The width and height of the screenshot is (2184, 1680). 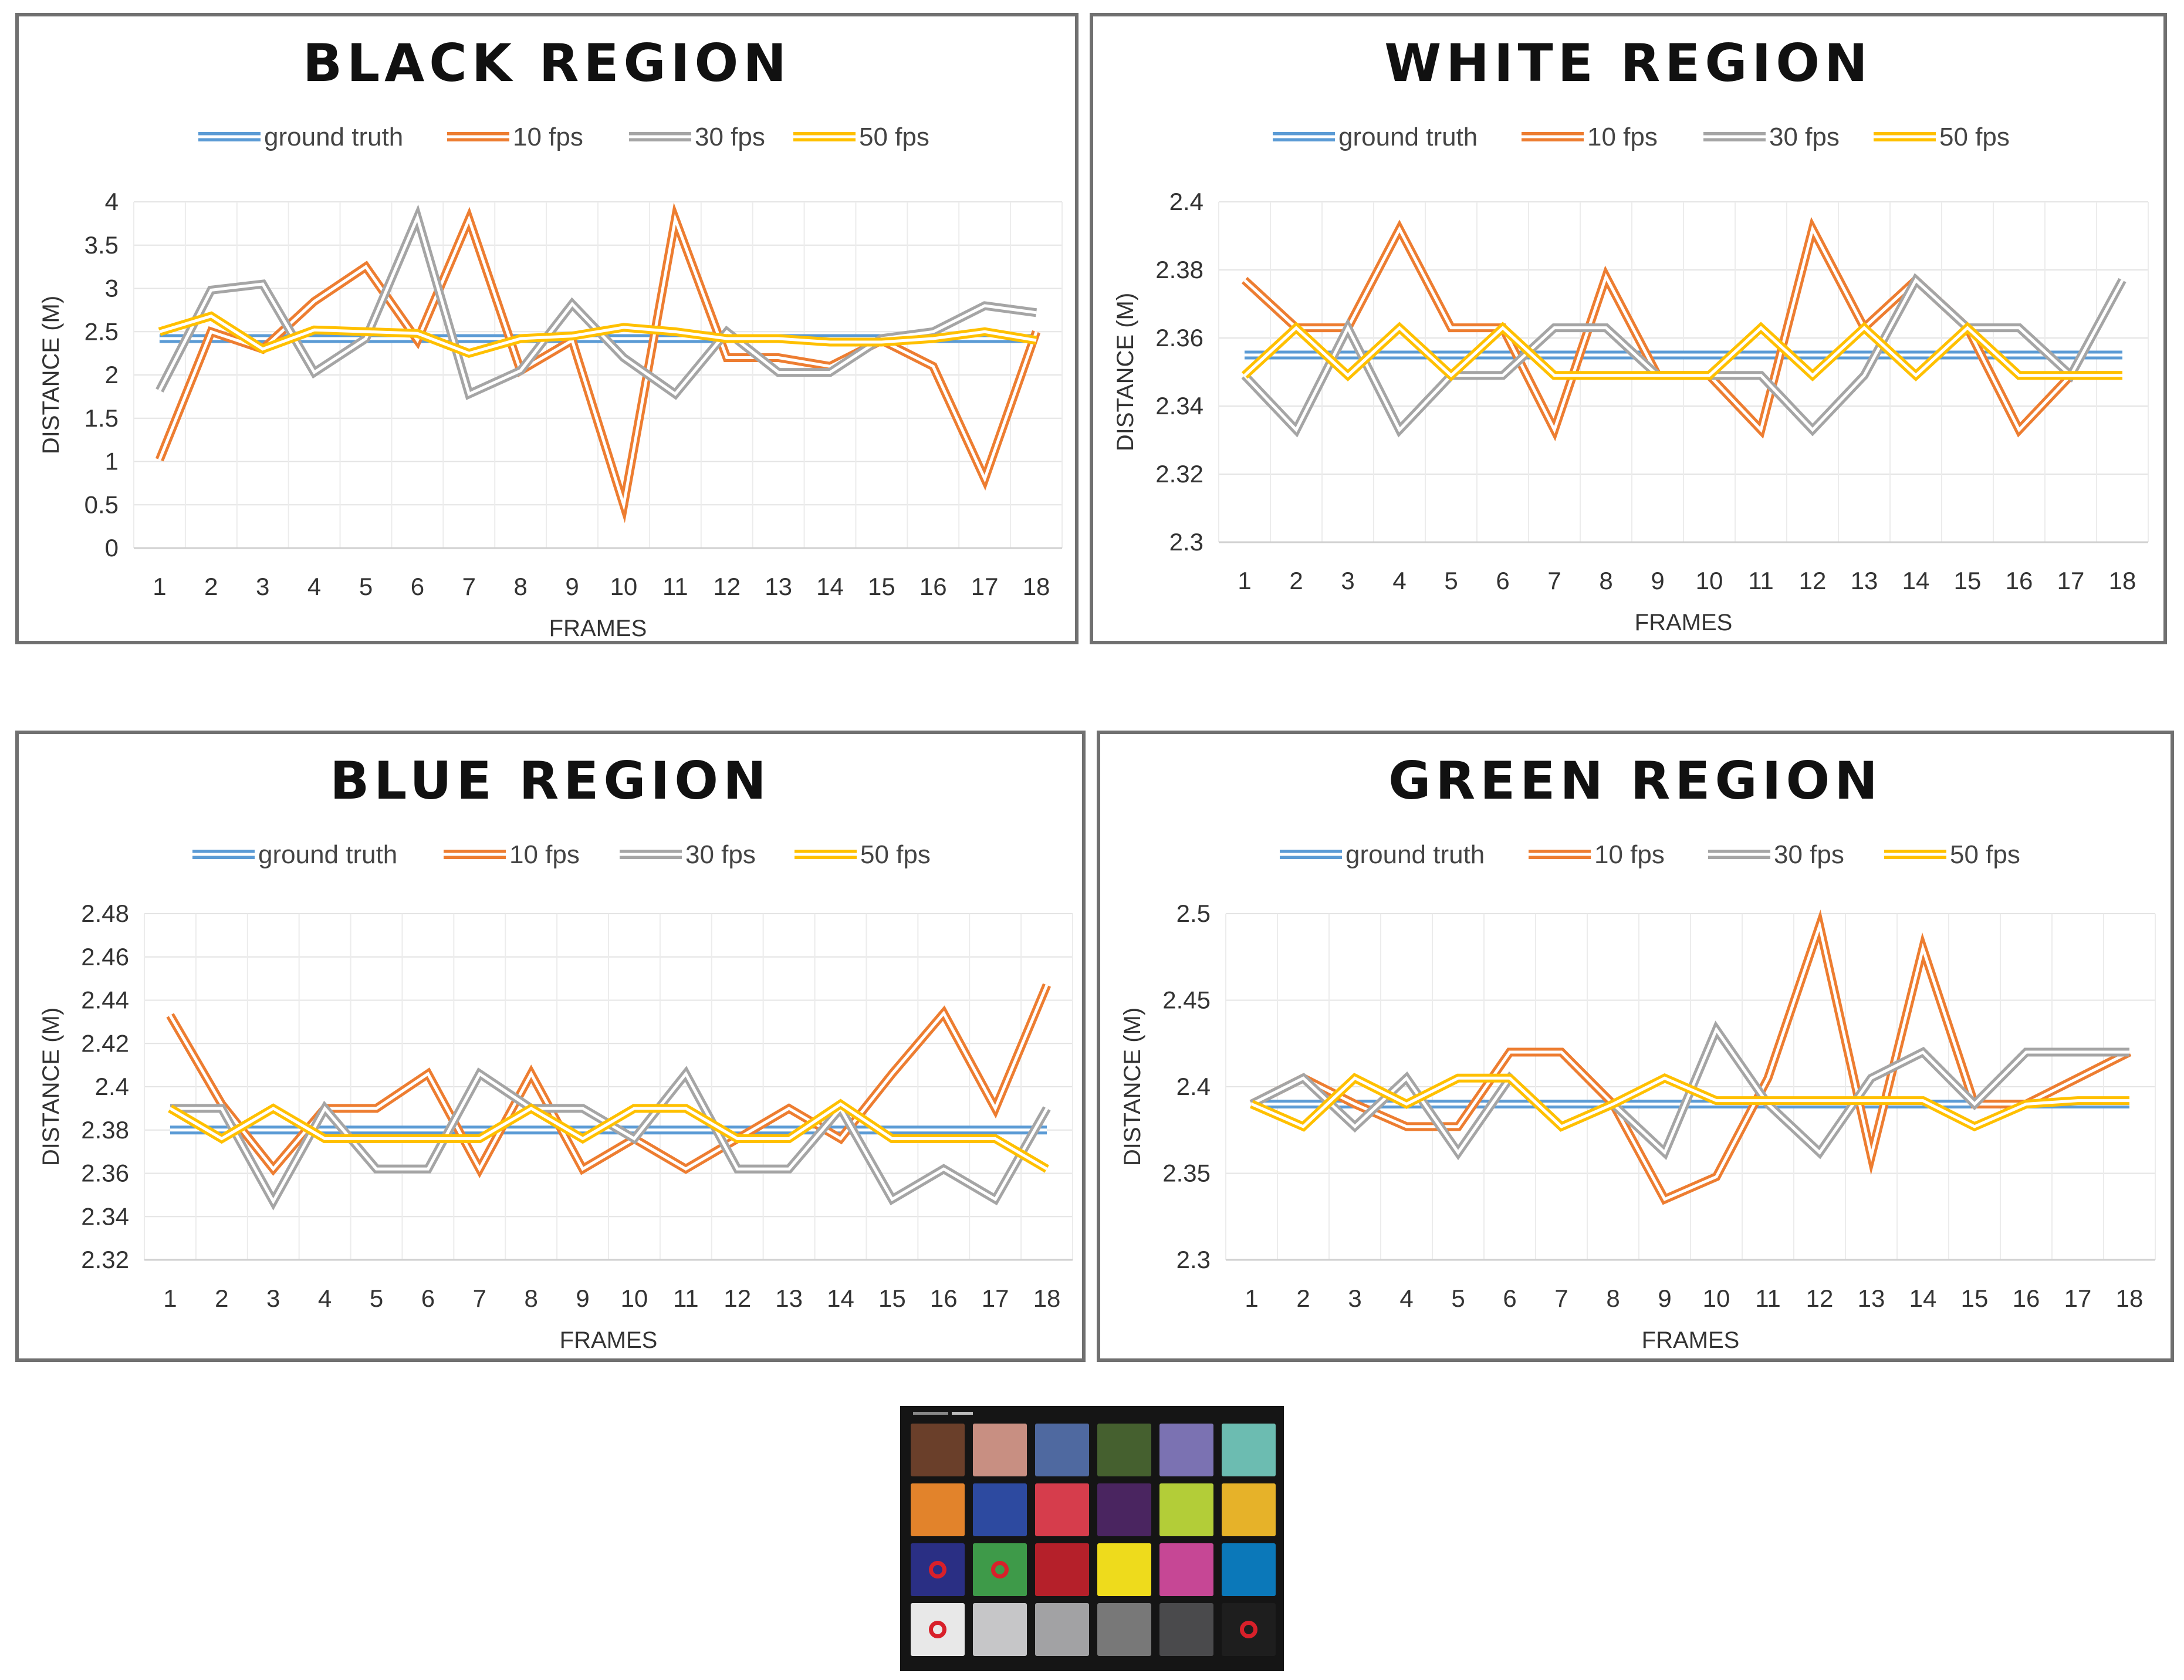 I want to click on x-tick-label: 8, so click(x=530, y=1298).